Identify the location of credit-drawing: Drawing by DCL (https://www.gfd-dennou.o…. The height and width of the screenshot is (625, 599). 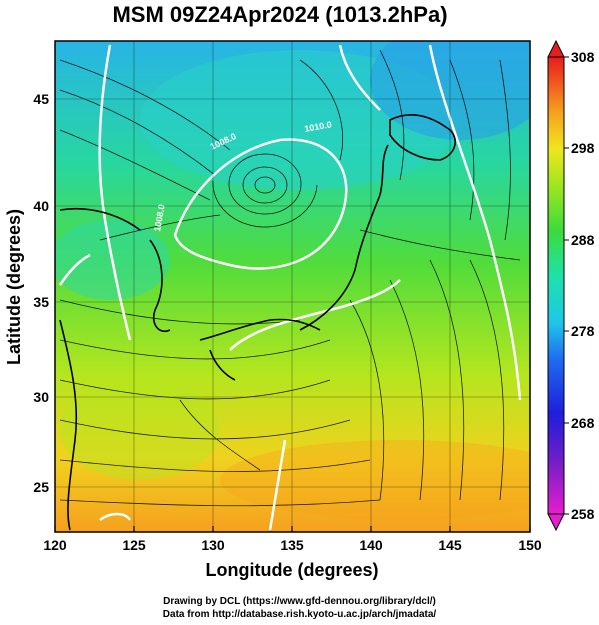
(299, 601).